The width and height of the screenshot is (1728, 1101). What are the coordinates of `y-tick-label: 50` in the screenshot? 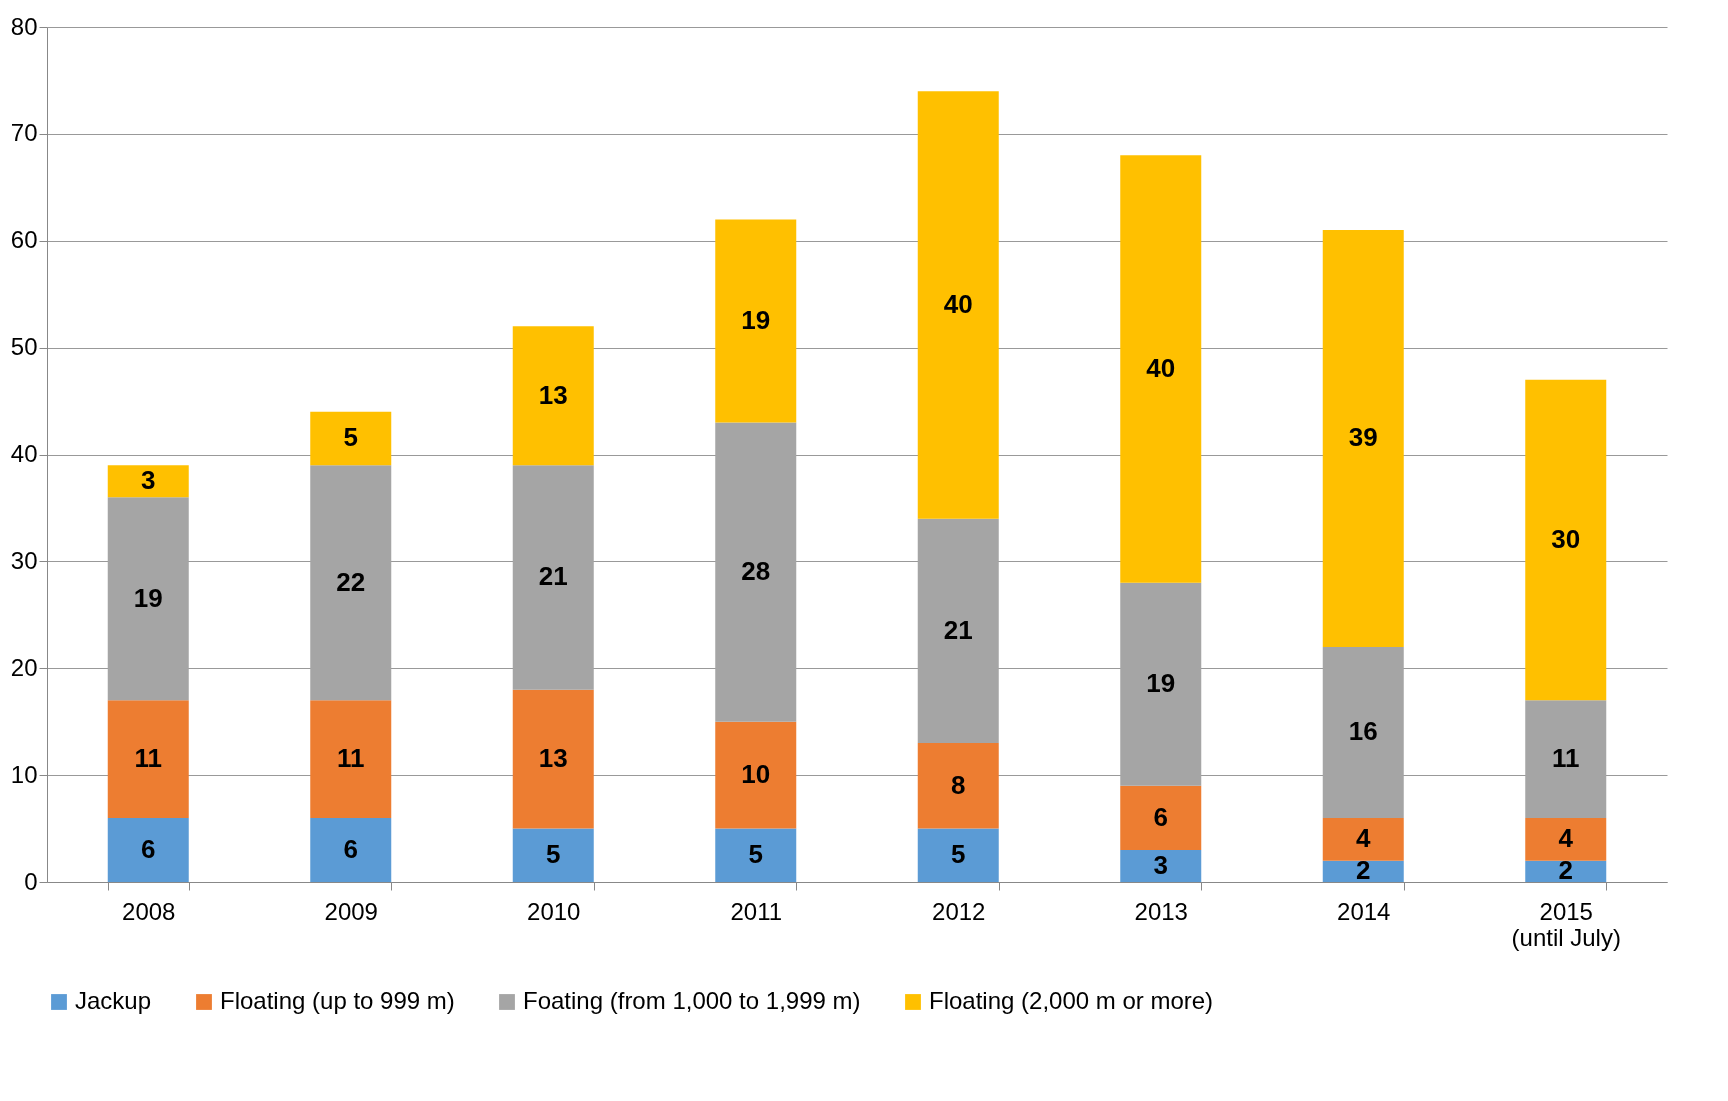 It's located at (24, 347).